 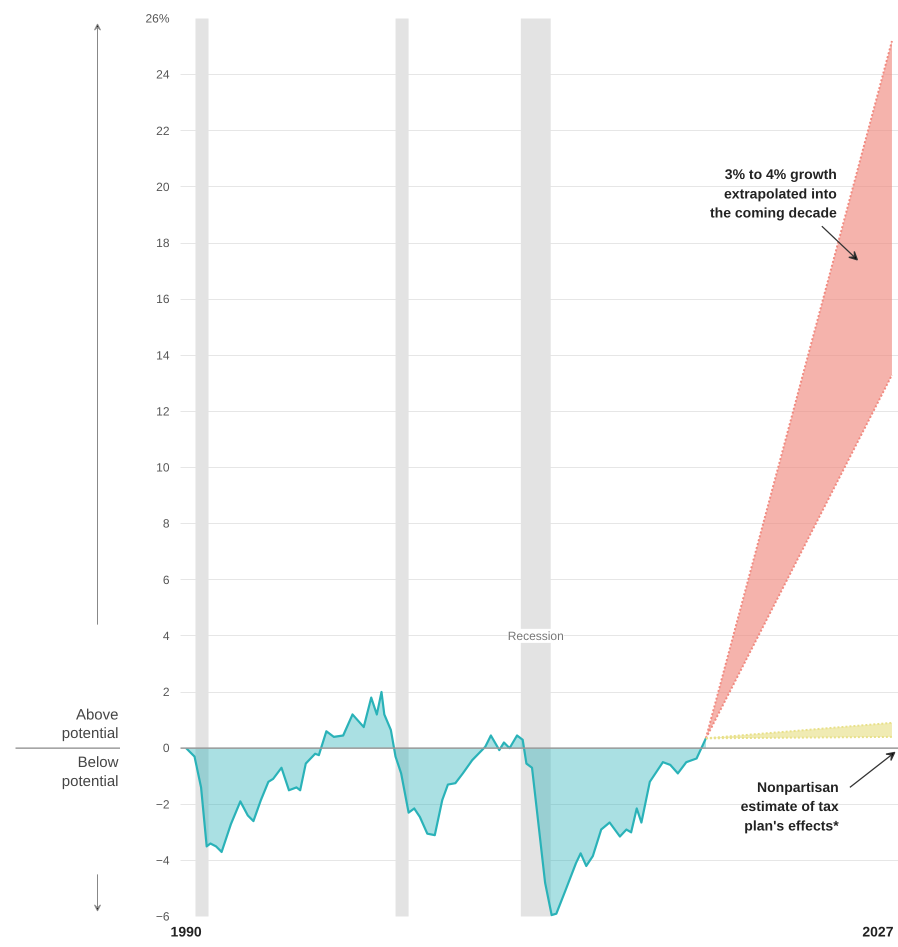 What do you see at coordinates (163, 467) in the screenshot?
I see `y-tick-label: 10` at bounding box center [163, 467].